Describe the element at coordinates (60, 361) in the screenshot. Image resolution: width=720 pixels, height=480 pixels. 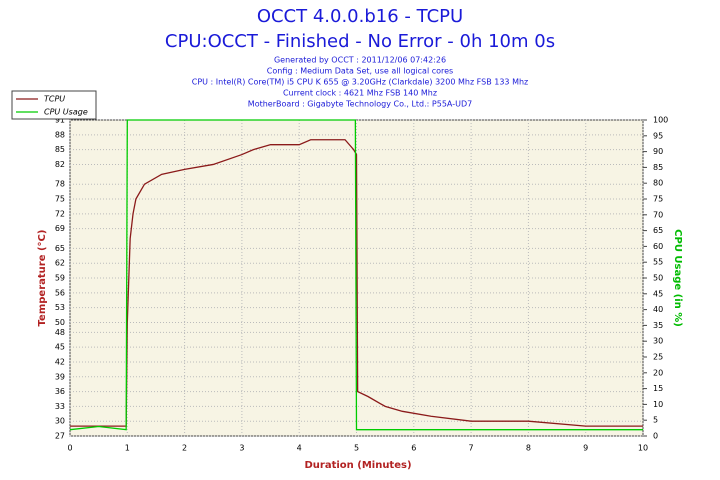
I see `y-tick-label: 42` at that location.